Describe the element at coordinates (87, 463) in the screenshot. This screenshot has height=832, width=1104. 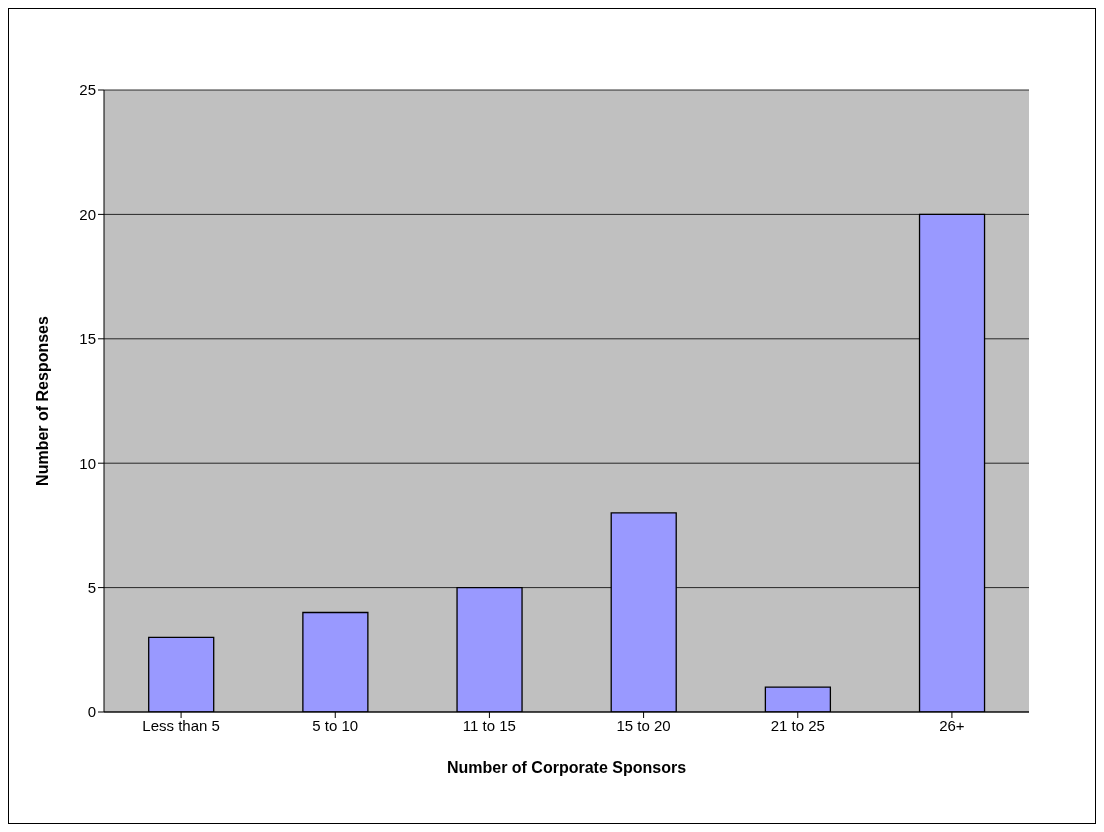
I see `y-tick-label: 10` at that location.